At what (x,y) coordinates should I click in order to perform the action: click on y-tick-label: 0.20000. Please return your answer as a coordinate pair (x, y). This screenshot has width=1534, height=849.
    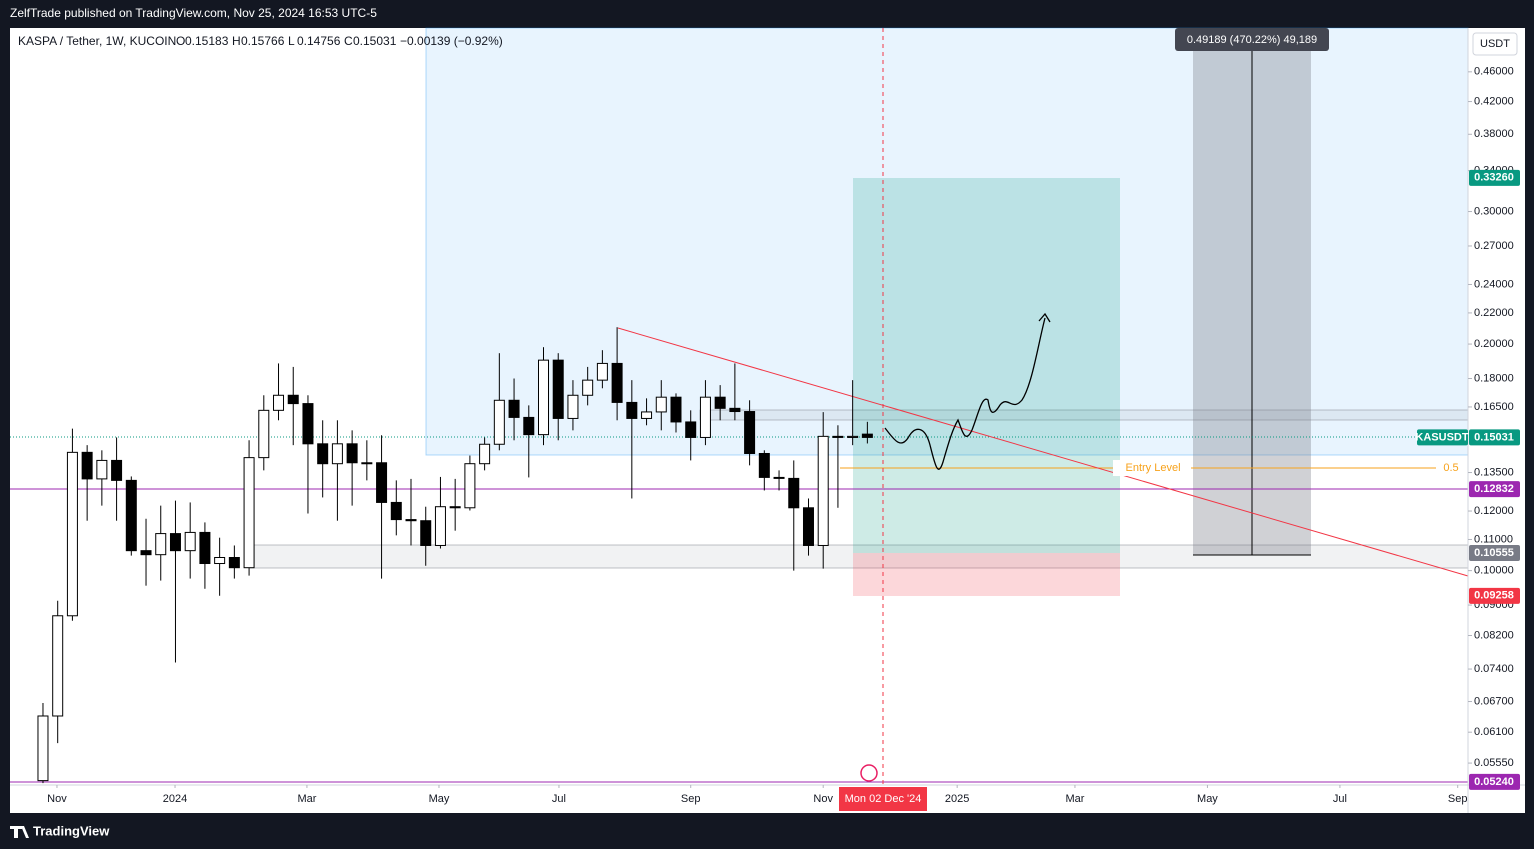
    Looking at the image, I should click on (1494, 344).